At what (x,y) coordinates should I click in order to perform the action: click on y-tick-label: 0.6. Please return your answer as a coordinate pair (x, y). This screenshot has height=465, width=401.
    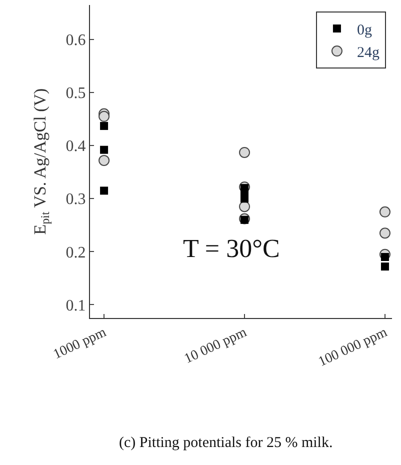
    Looking at the image, I should click on (76, 41).